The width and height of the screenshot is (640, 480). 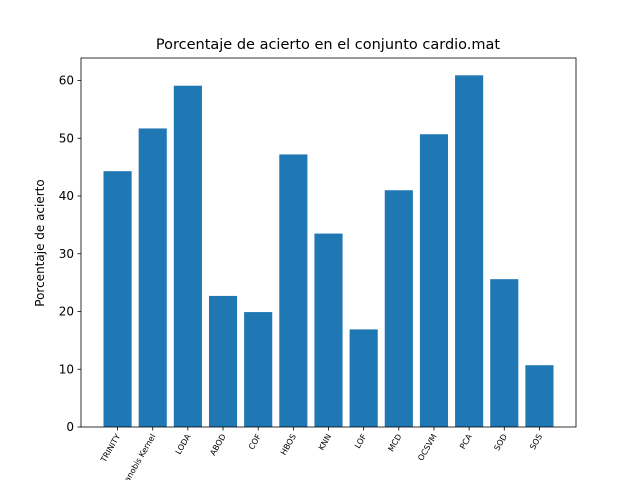 I want to click on y-tick-label: 20, so click(x=66, y=312).